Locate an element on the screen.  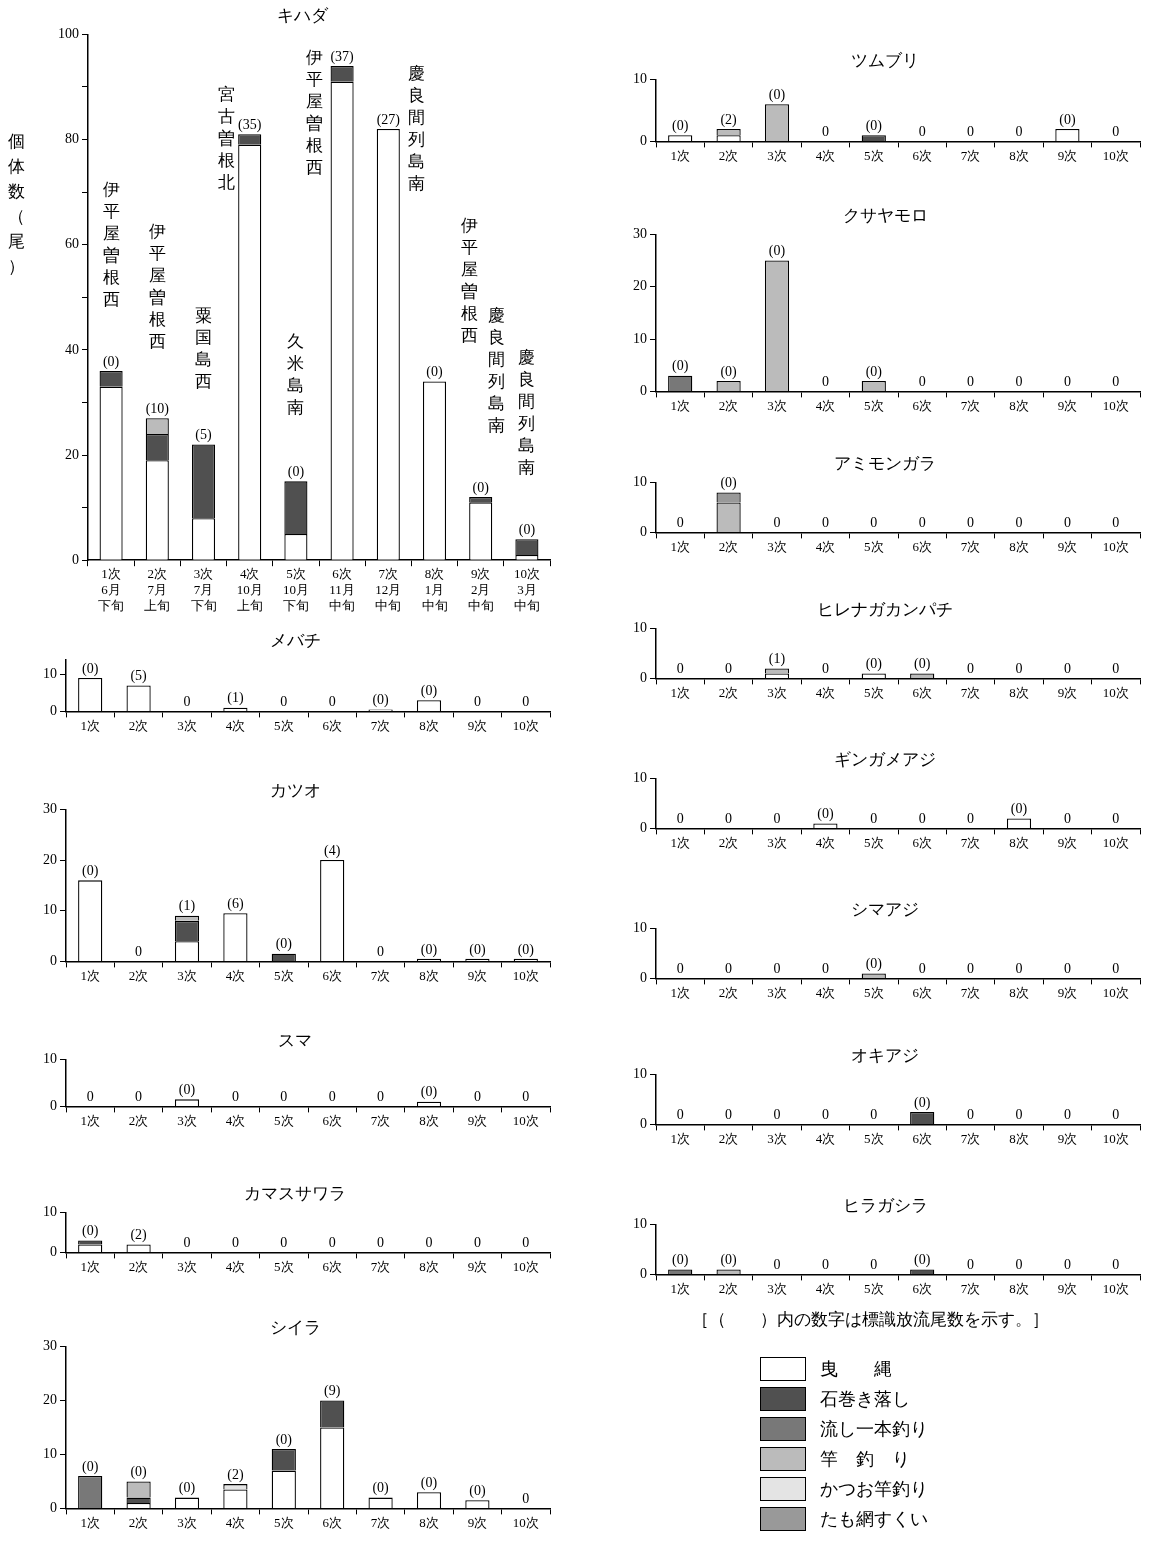
annotation: 慶良間列島南 is located at coordinates (527, 411).